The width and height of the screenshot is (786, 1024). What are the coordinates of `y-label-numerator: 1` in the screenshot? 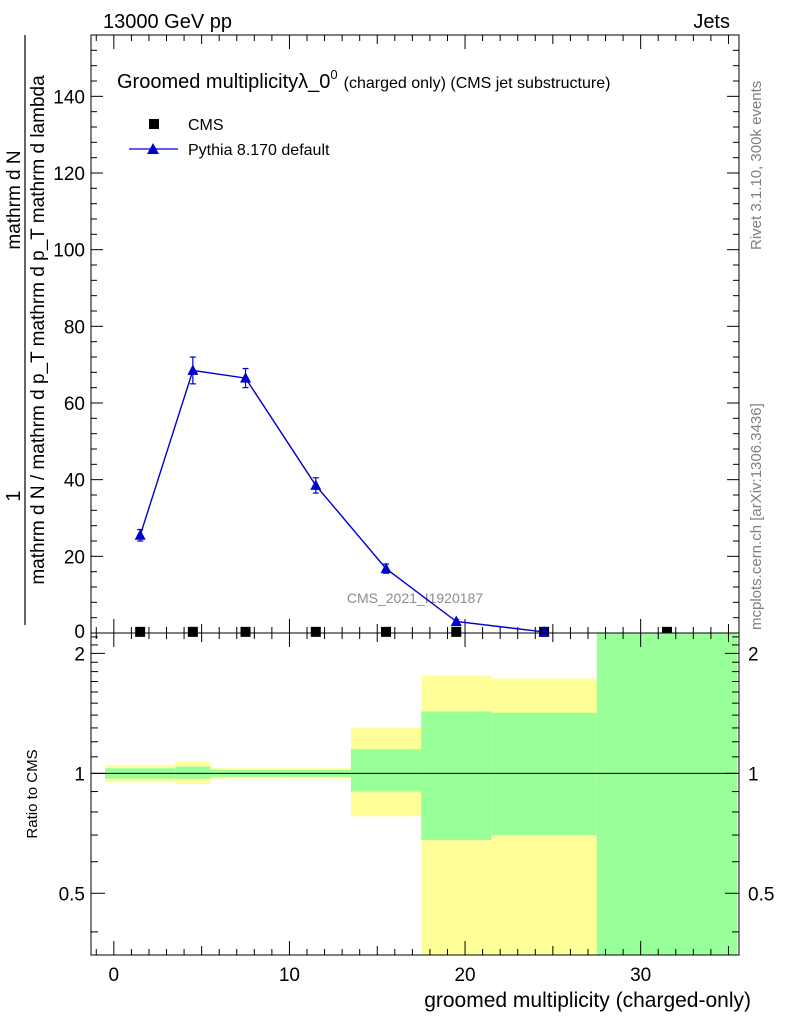 It's located at (14, 495).